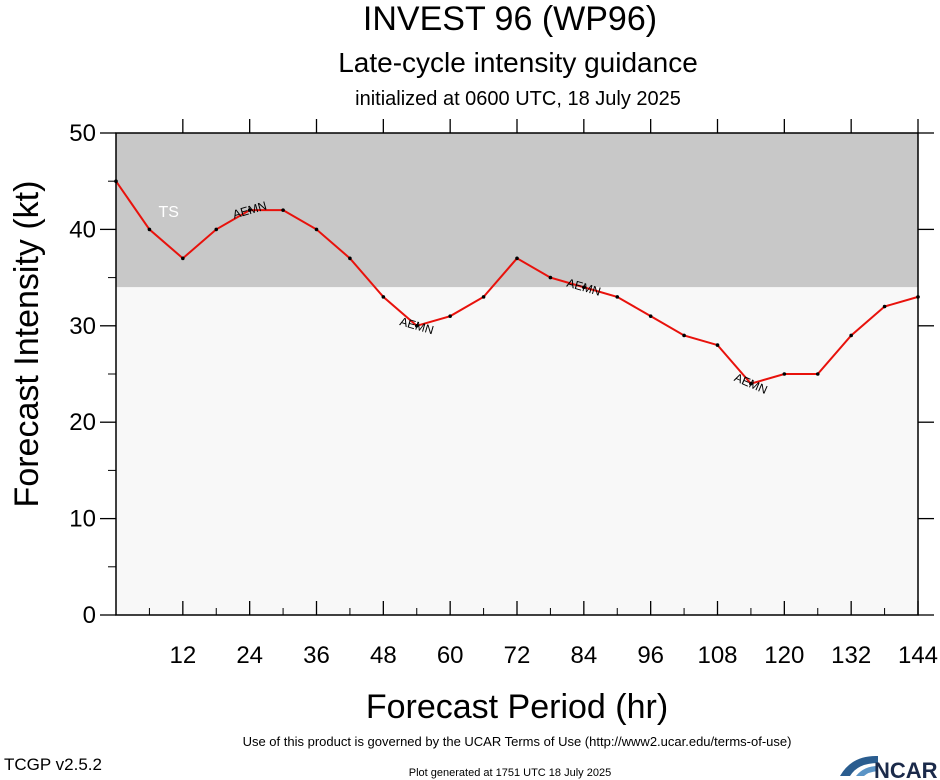 The image size is (940, 780). I want to click on zone-label-ts: TS, so click(168, 212).